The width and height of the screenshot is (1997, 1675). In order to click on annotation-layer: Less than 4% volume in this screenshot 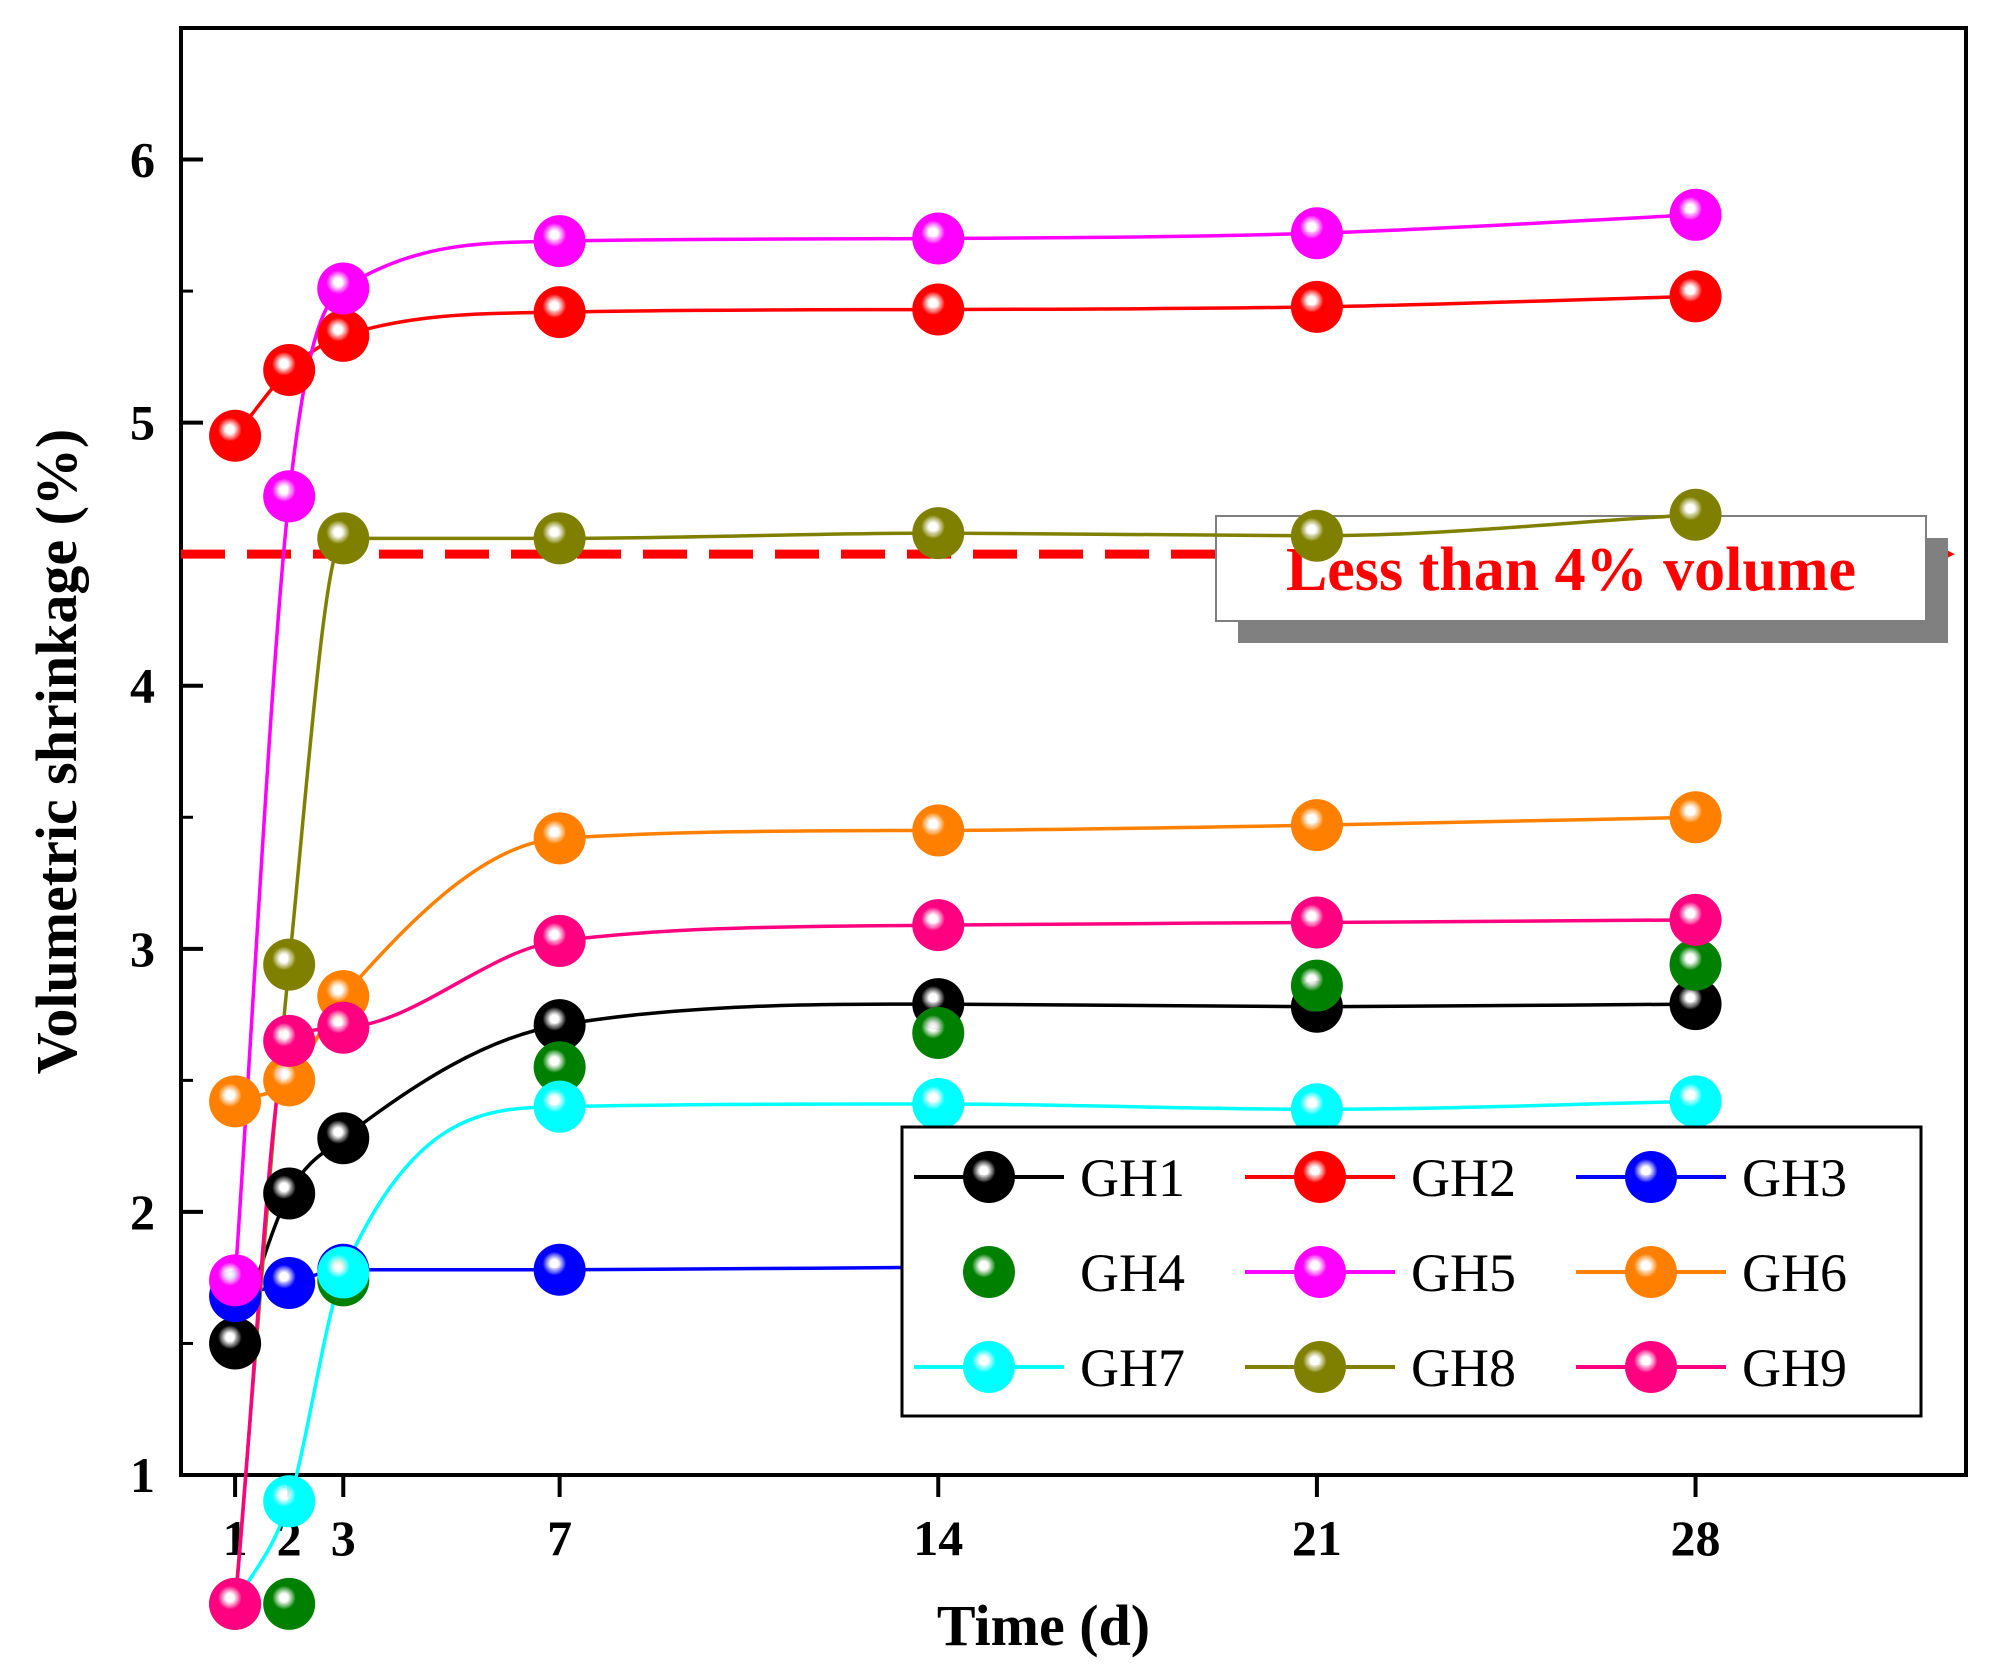, I will do `click(1581, 579)`.